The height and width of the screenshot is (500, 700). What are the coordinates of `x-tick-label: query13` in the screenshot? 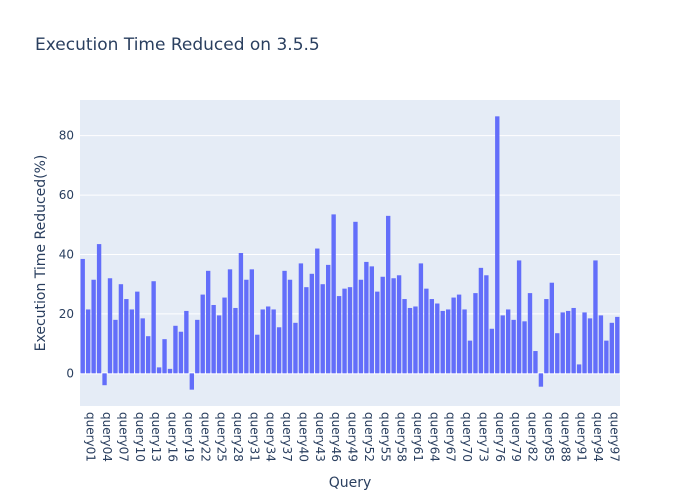 It's located at (156, 437).